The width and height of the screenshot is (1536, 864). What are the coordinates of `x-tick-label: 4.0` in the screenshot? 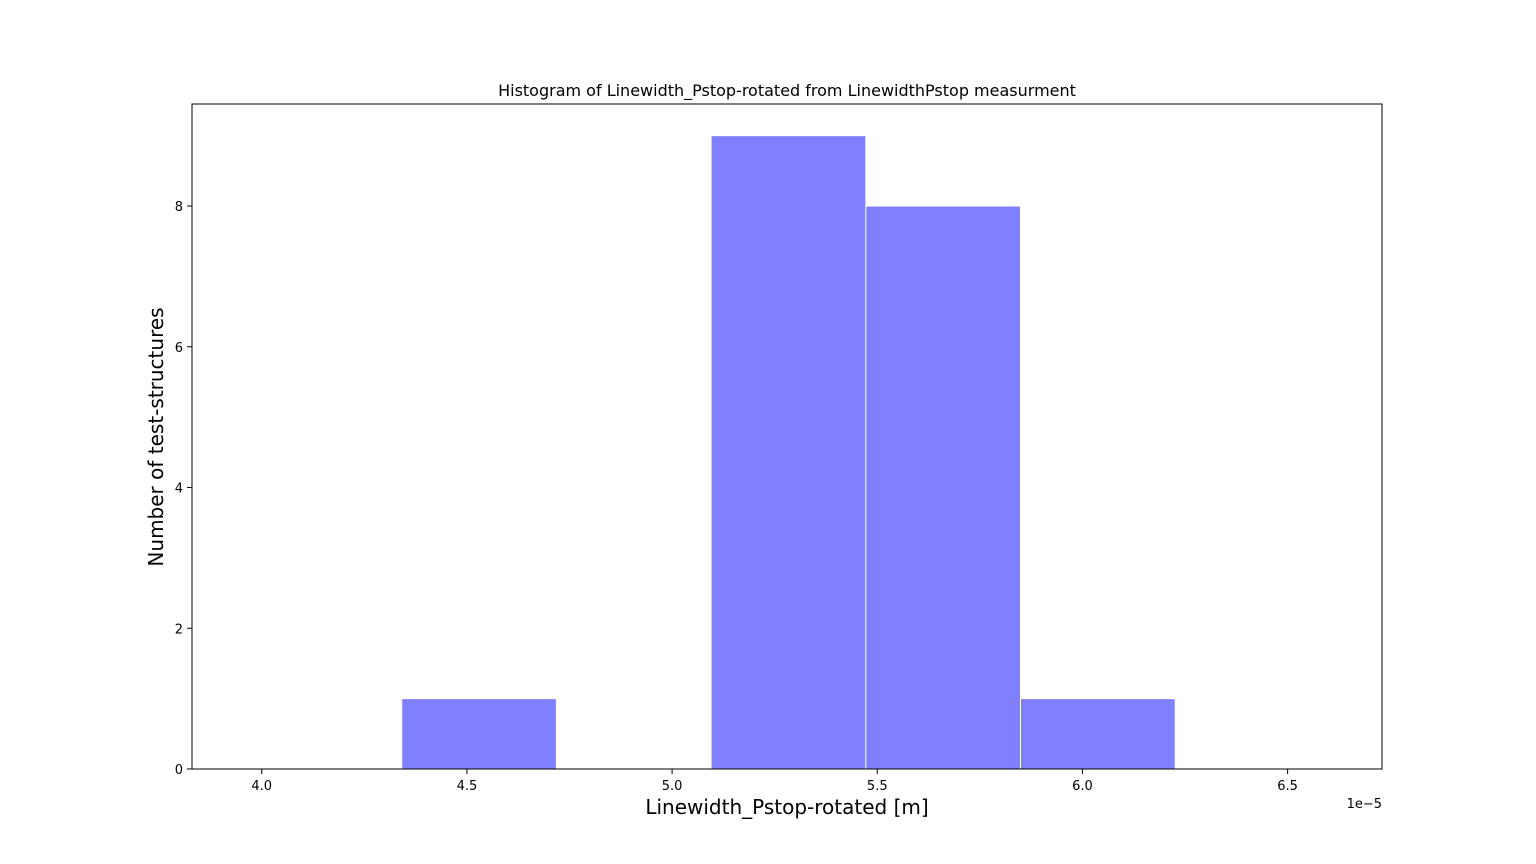 It's located at (261, 786).